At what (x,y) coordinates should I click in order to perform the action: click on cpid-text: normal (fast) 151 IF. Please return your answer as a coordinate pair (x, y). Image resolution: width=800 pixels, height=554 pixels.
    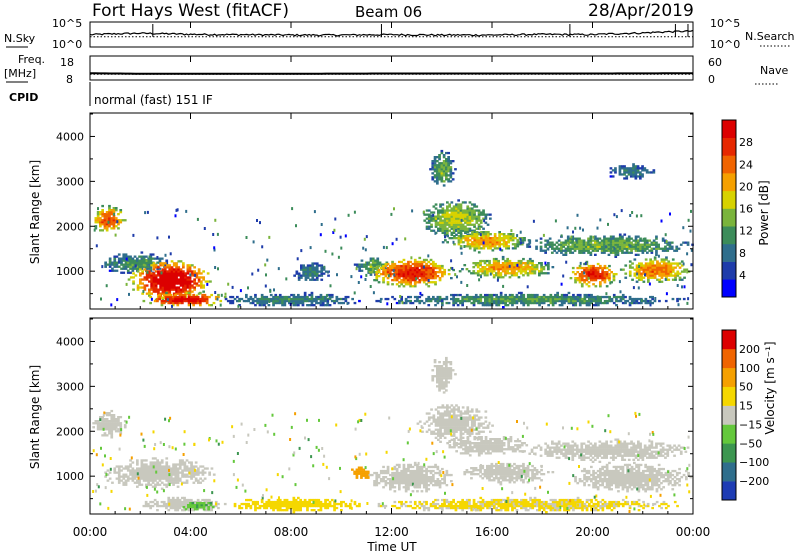
    Looking at the image, I should click on (153, 100).